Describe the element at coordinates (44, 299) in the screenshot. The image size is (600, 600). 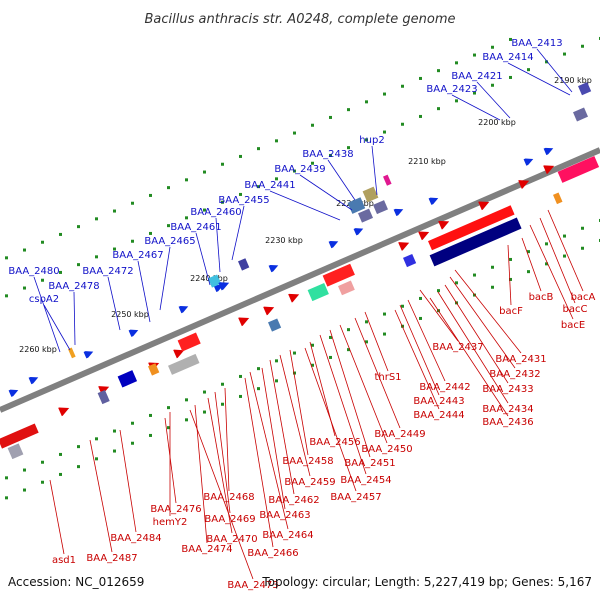
I see `gene-label: cspA2` at that location.